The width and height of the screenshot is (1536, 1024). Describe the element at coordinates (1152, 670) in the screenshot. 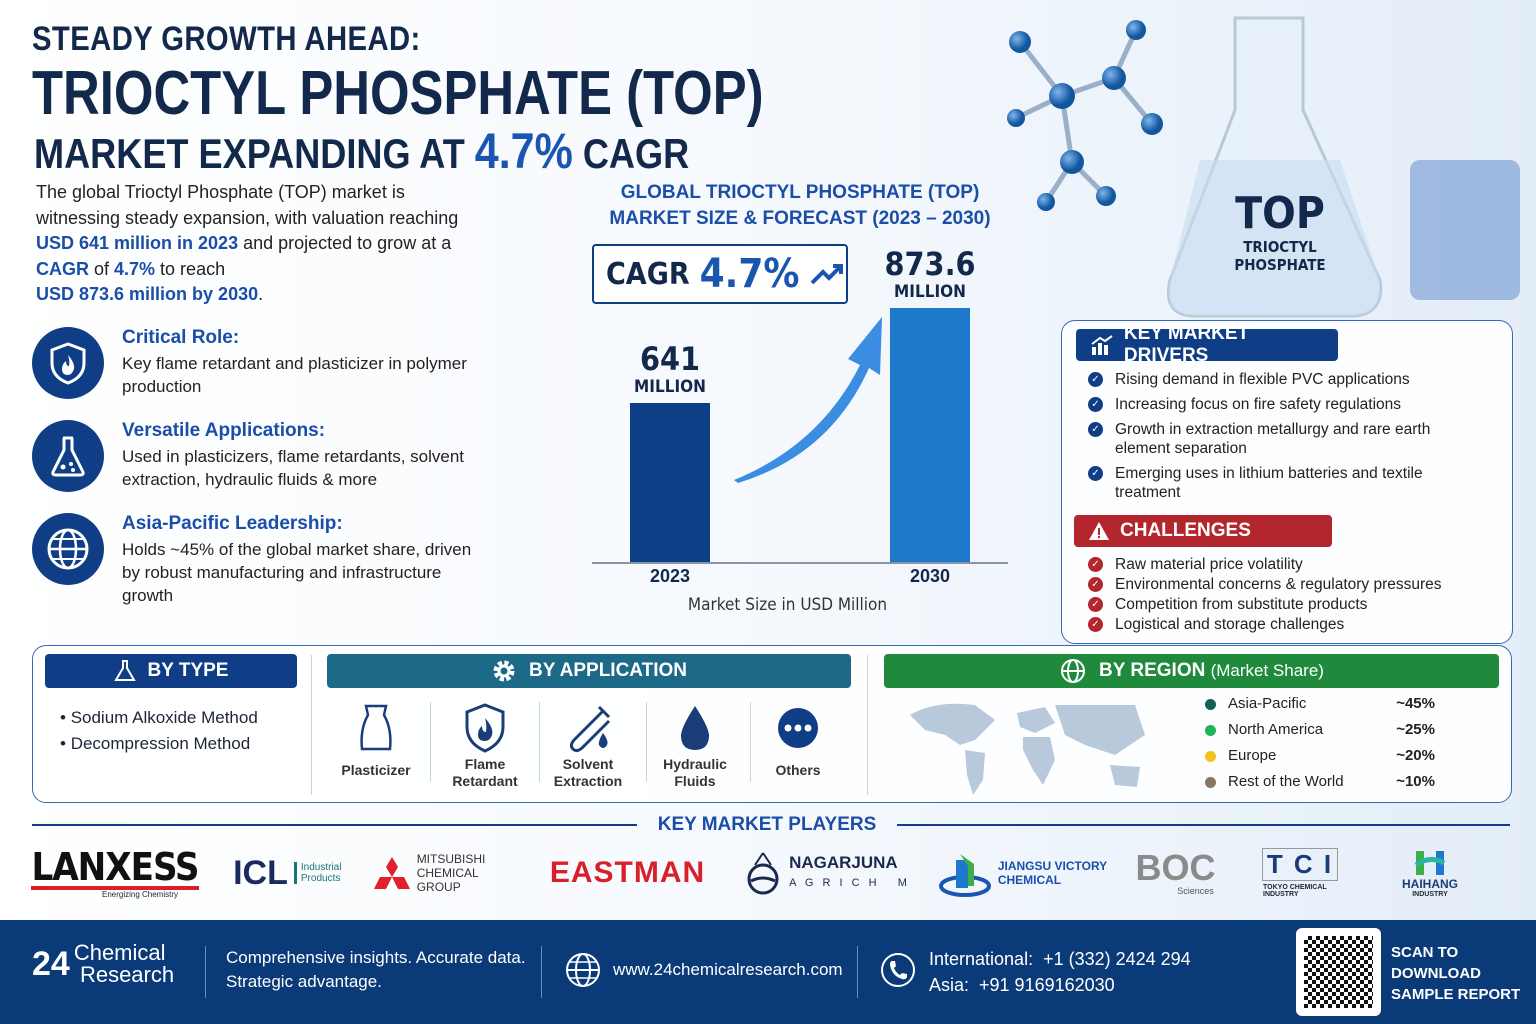

I see `by-region-title: BY REGION` at that location.